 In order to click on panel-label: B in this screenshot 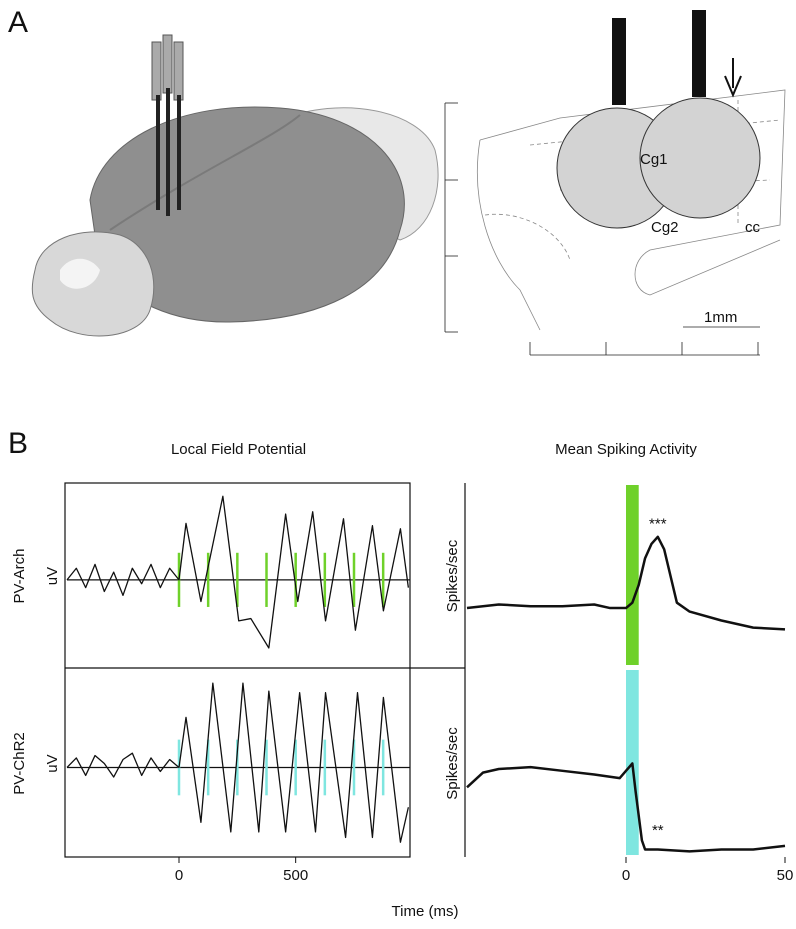, I will do `click(18, 443)`.